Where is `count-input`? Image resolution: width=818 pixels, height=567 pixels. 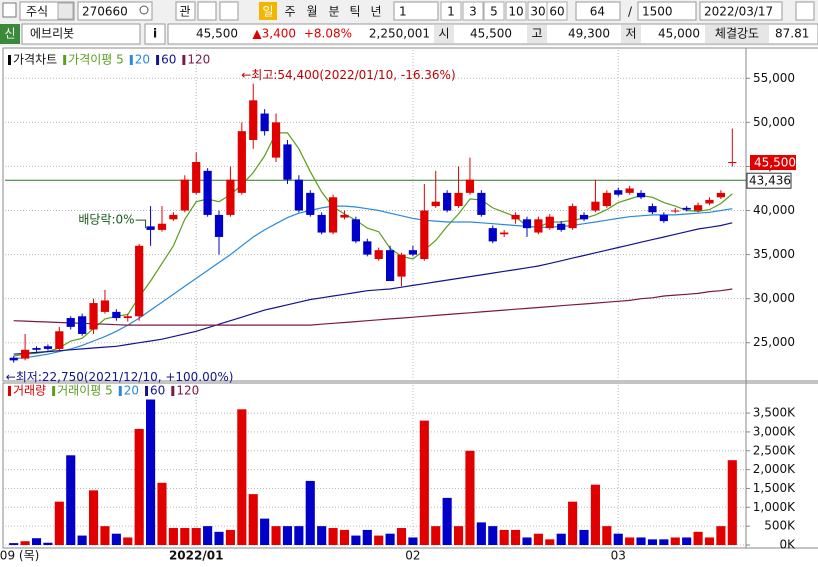 count-input is located at coordinates (598, 11).